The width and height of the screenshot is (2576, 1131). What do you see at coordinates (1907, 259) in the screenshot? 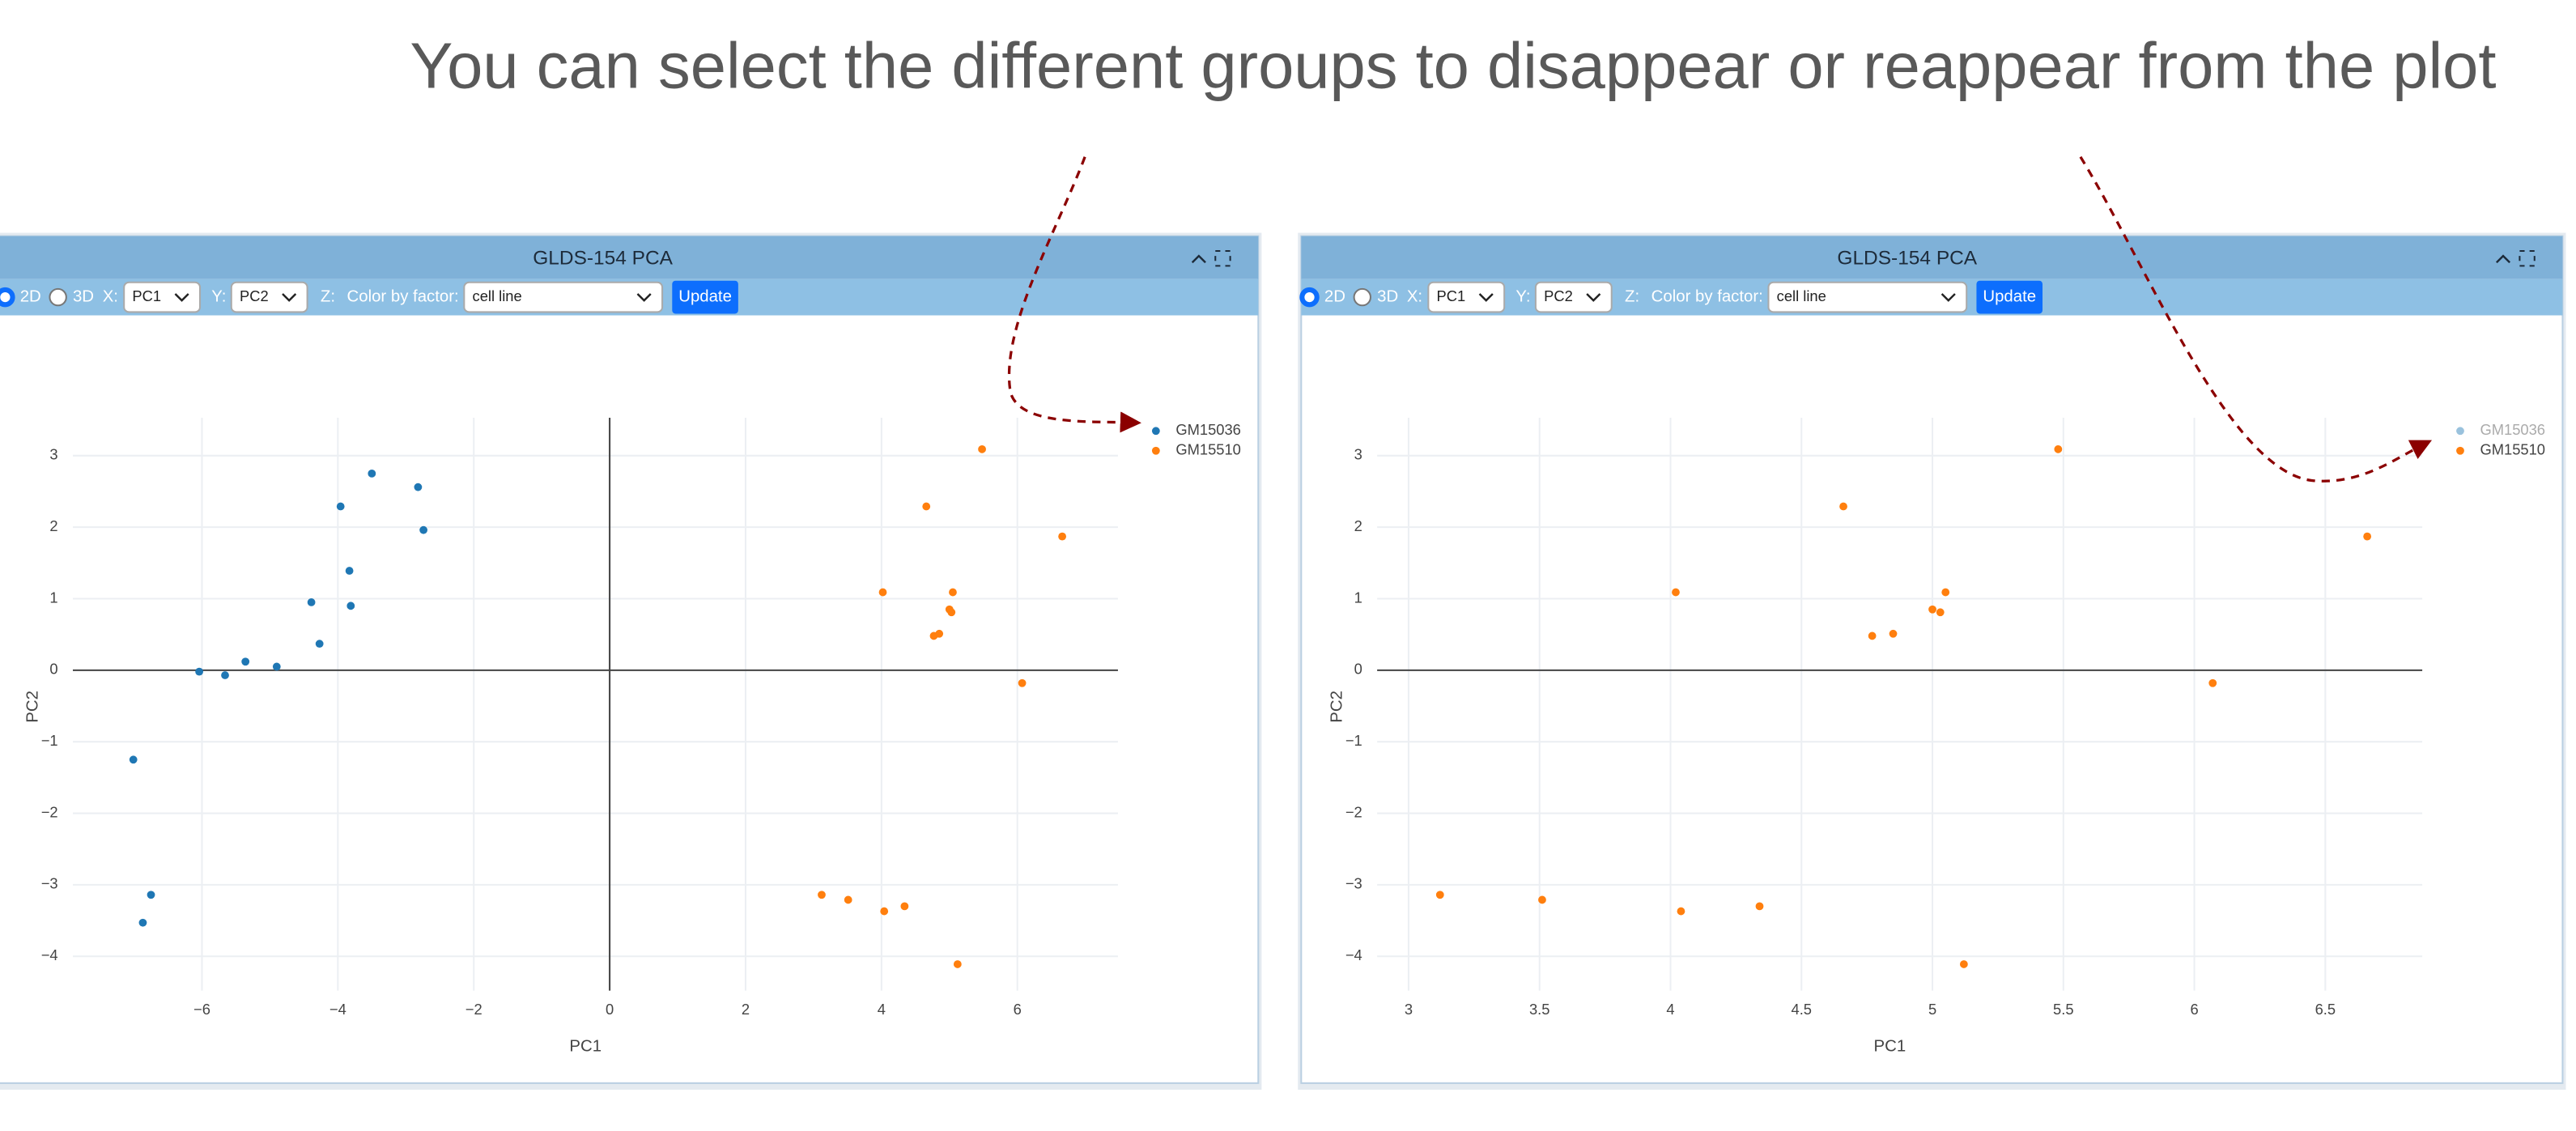
I see `panel-title: GLDS-154 PCA` at bounding box center [1907, 259].